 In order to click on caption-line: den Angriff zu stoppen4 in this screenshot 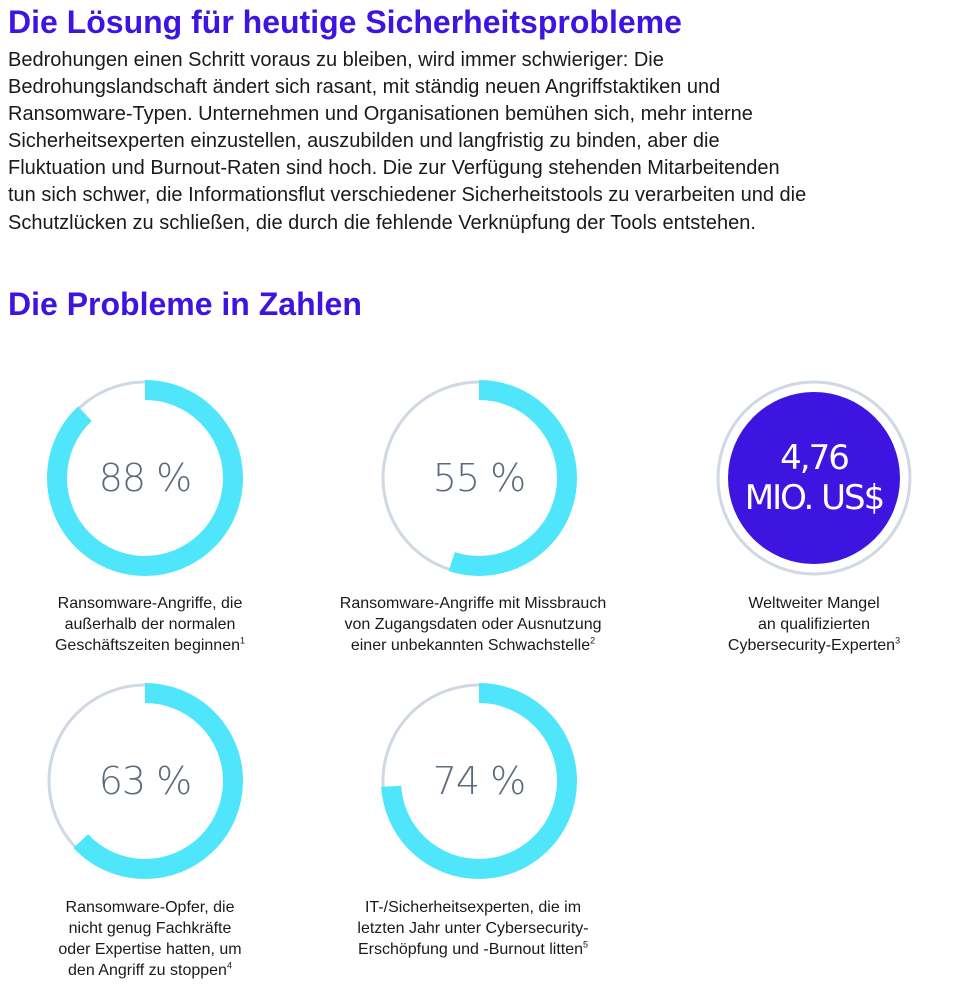, I will do `click(150, 970)`.